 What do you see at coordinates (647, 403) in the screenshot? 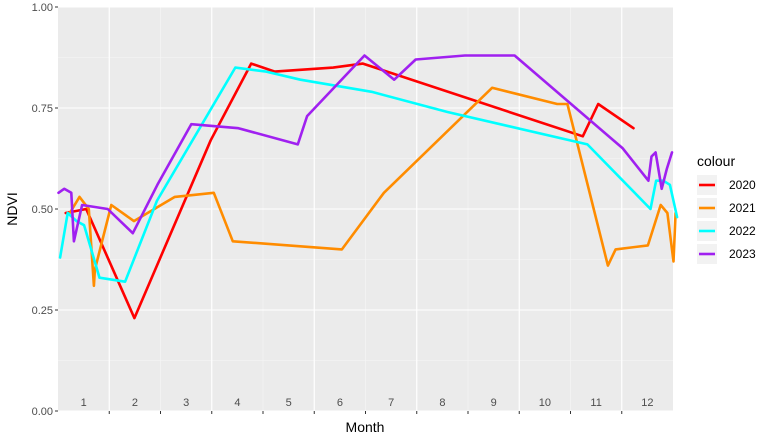
I see `x-tick-label: 12` at bounding box center [647, 403].